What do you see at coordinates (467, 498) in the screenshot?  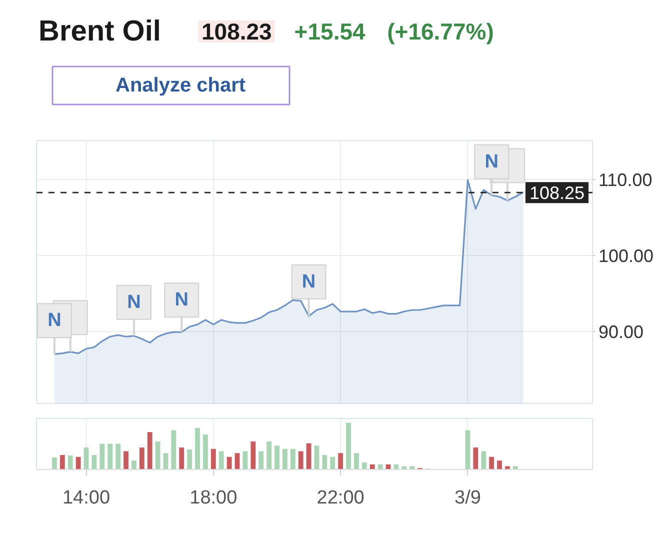 I see `x-tick-label: 3/9` at bounding box center [467, 498].